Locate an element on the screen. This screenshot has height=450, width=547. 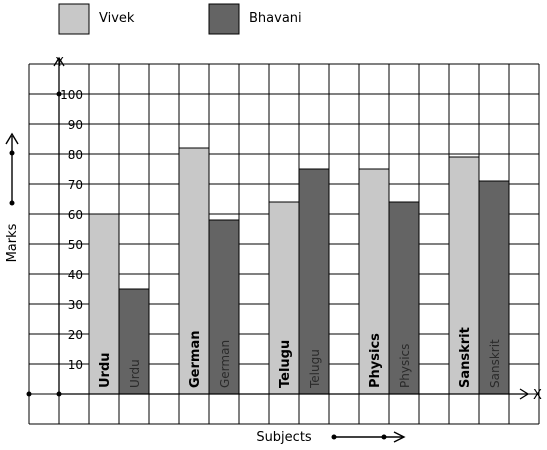
x-axis-start-dot is located at coordinates (29, 394).